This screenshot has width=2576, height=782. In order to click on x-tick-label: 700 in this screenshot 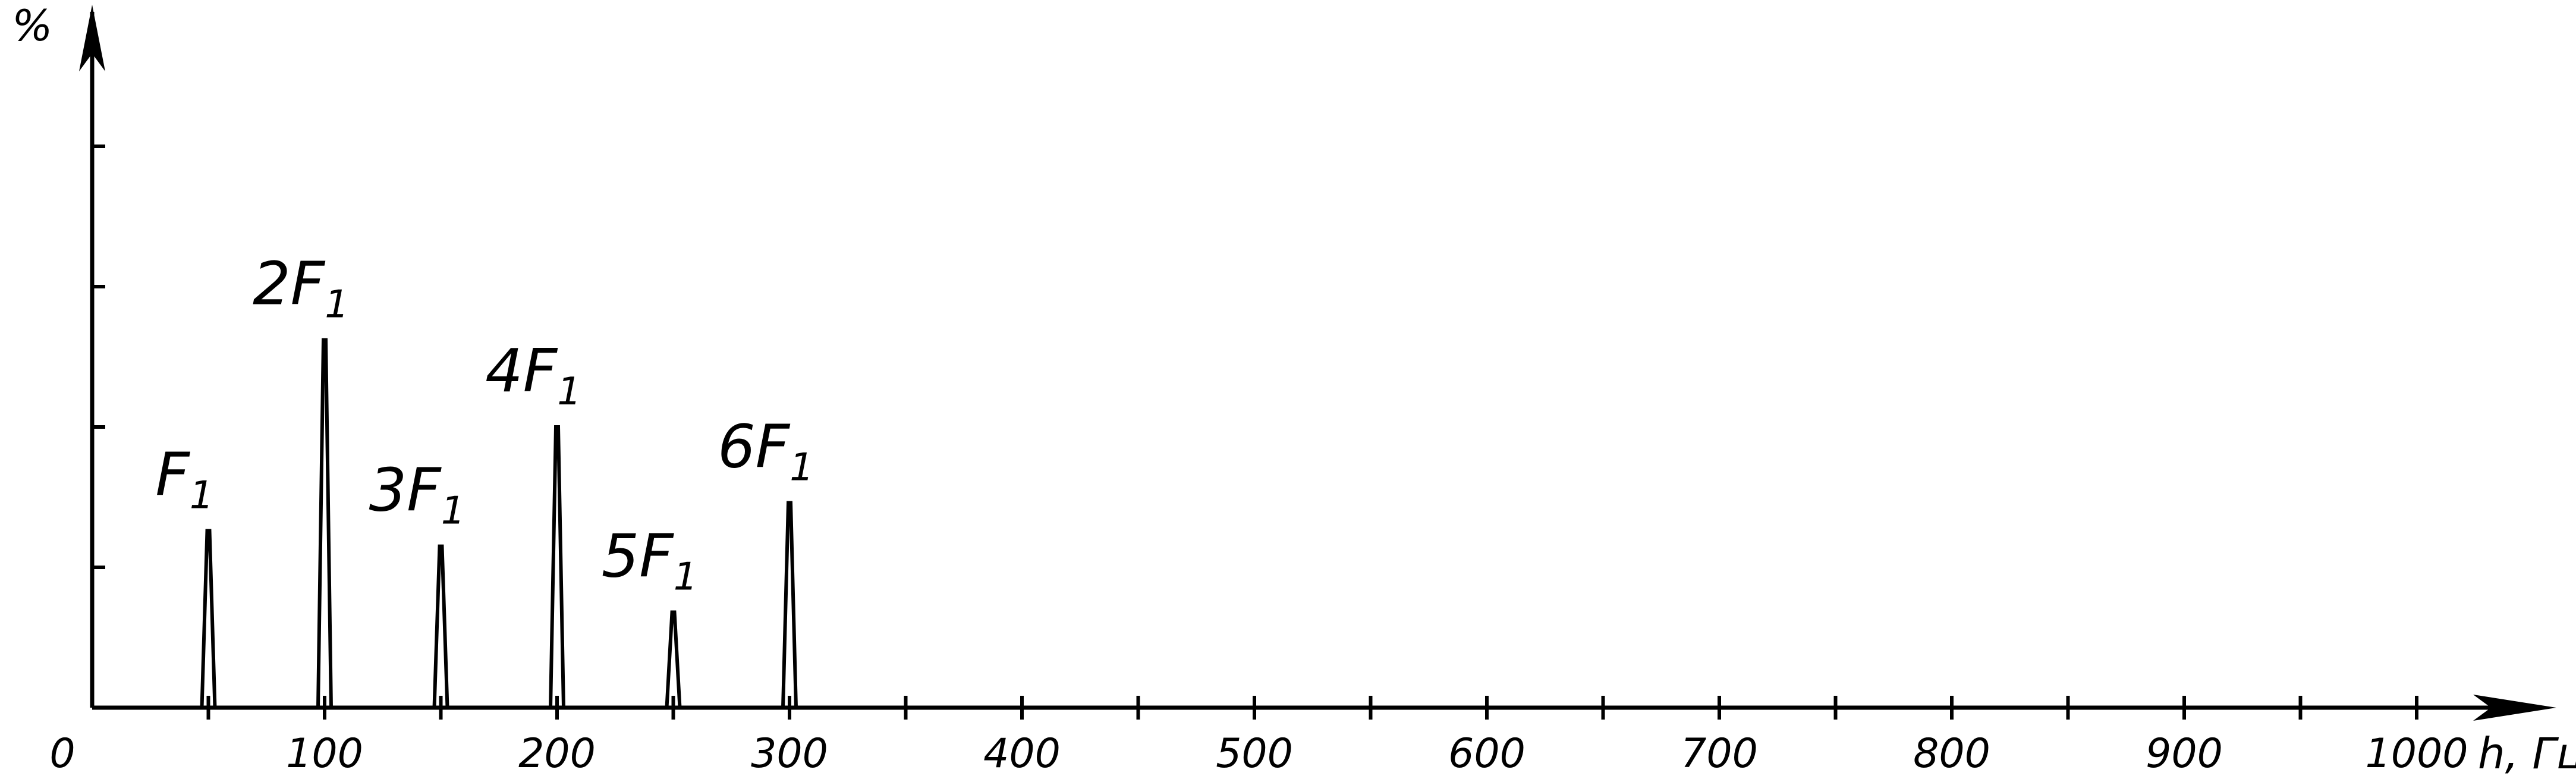, I will do `click(1719, 753)`.